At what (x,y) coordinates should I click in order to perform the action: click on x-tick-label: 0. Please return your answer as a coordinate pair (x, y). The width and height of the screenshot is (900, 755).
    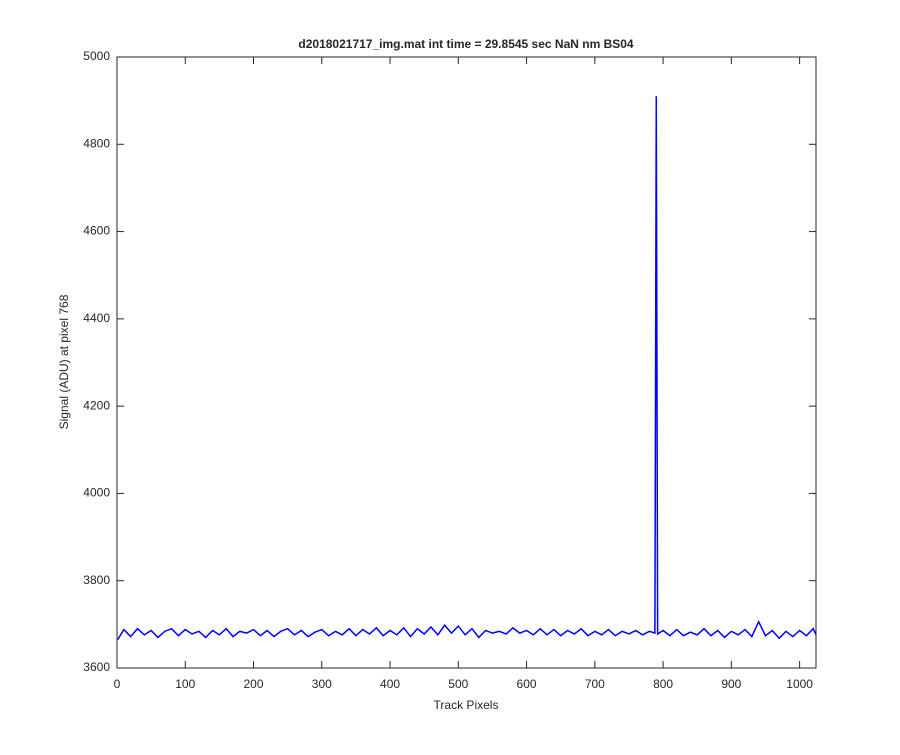
    Looking at the image, I should click on (117, 684).